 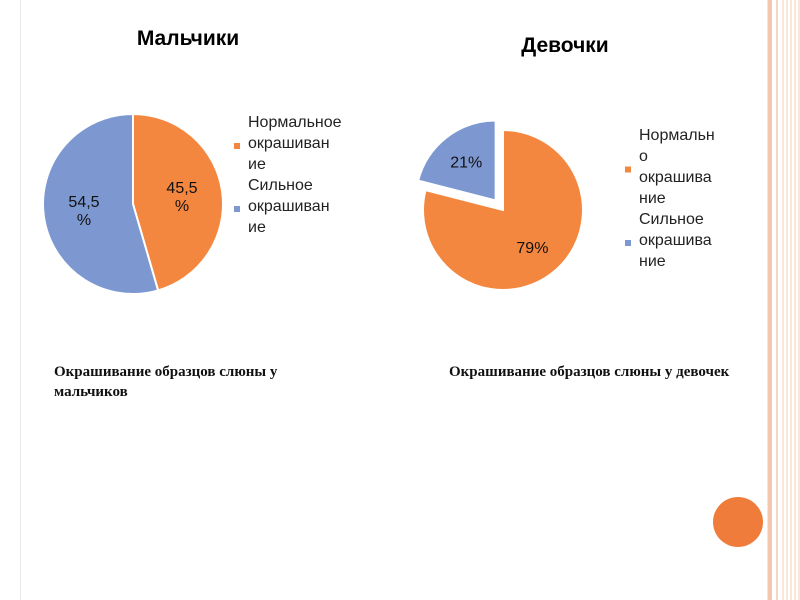 What do you see at coordinates (288, 175) in the screenshot?
I see `legend-boys: Нормальное окрашиван ие Сильное окрашиван ие` at bounding box center [288, 175].